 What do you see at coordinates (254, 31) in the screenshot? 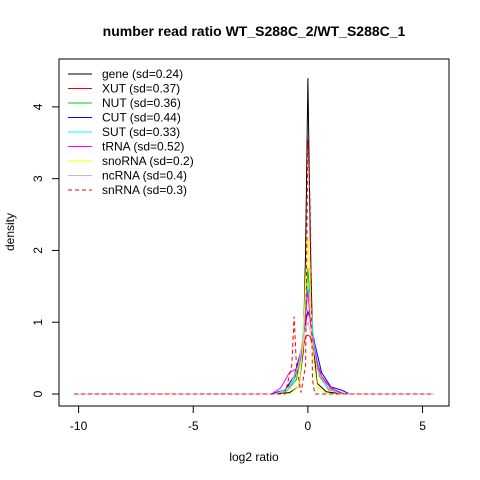
I see `chart-title: number read ratio WT_S288C_2/WT_S288C_1` at bounding box center [254, 31].